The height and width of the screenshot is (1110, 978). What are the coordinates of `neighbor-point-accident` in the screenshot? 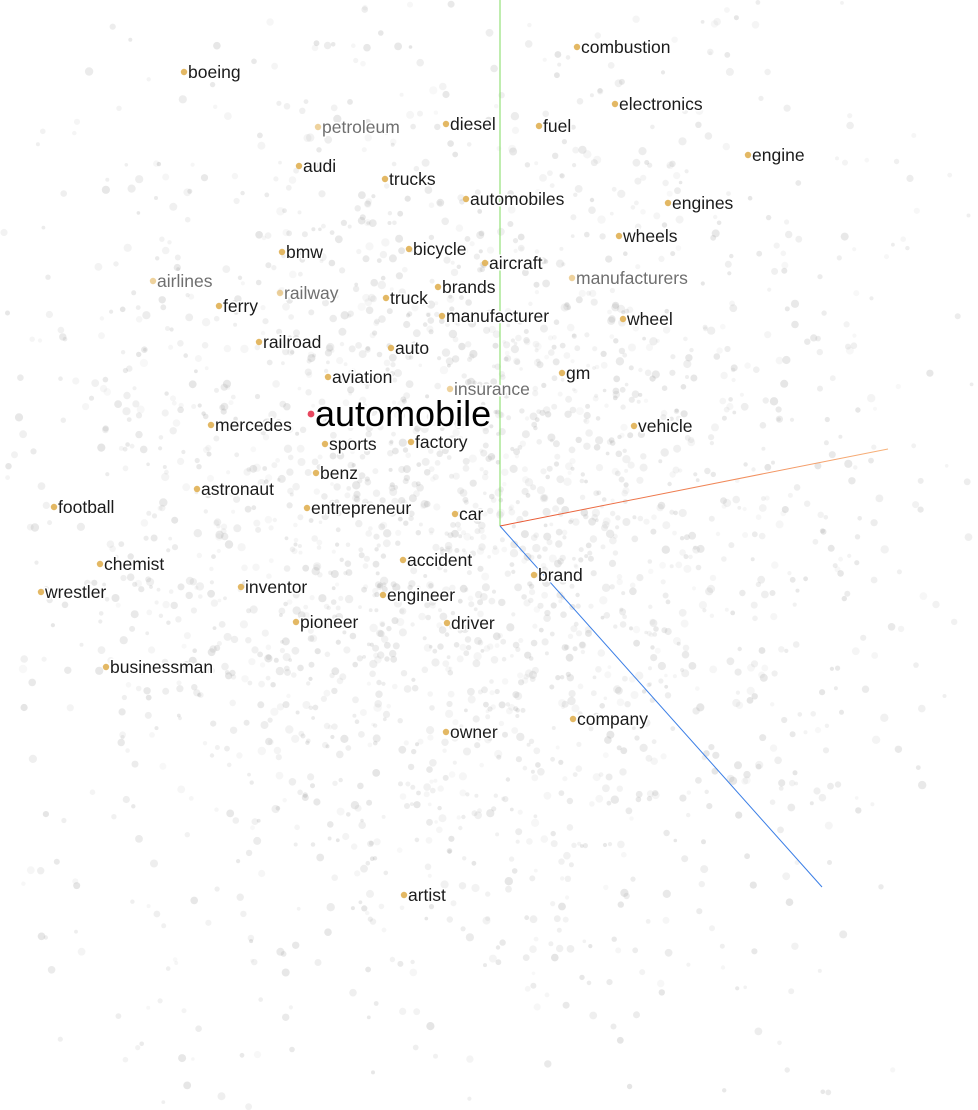 It's located at (403, 560).